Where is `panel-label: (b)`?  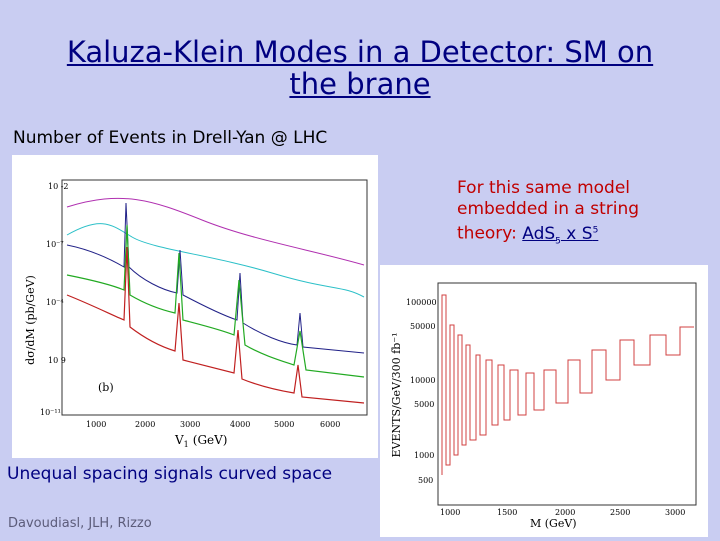
panel-label: (b) is located at coordinates (106, 387).